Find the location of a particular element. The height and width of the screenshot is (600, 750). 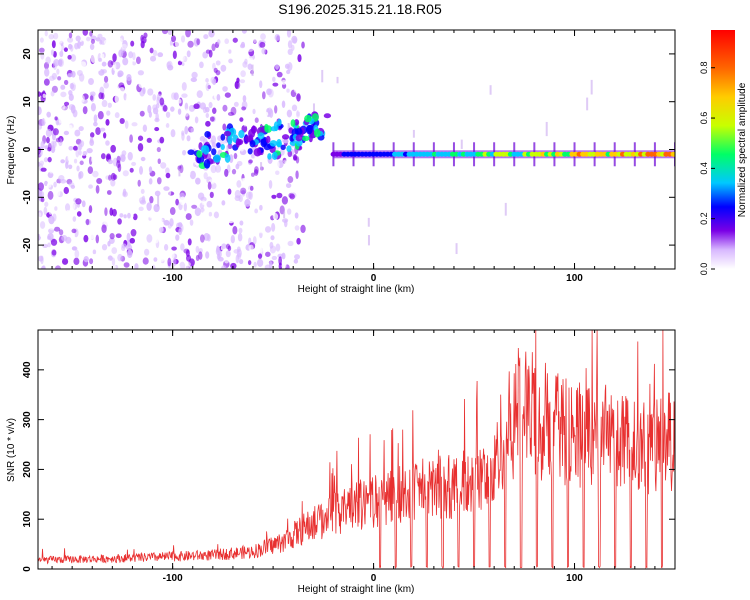

x-tick-label: -100 is located at coordinates (173, 578).